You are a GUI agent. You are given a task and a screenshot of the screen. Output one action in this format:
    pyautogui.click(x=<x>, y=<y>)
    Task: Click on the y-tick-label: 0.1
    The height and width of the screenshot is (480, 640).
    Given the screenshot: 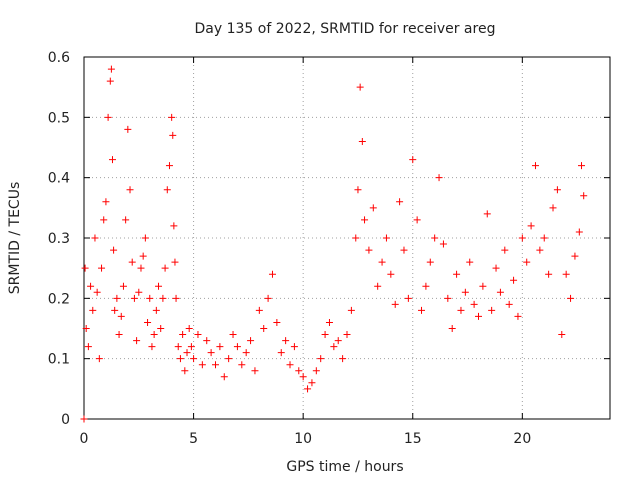 What is the action you would take?
    pyautogui.click(x=59, y=360)
    